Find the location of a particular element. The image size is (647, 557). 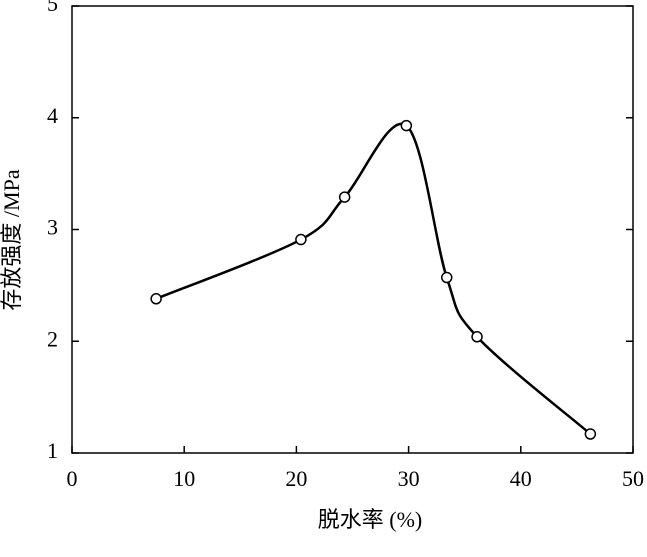

y-tick-label: 3 is located at coordinates (52, 227).